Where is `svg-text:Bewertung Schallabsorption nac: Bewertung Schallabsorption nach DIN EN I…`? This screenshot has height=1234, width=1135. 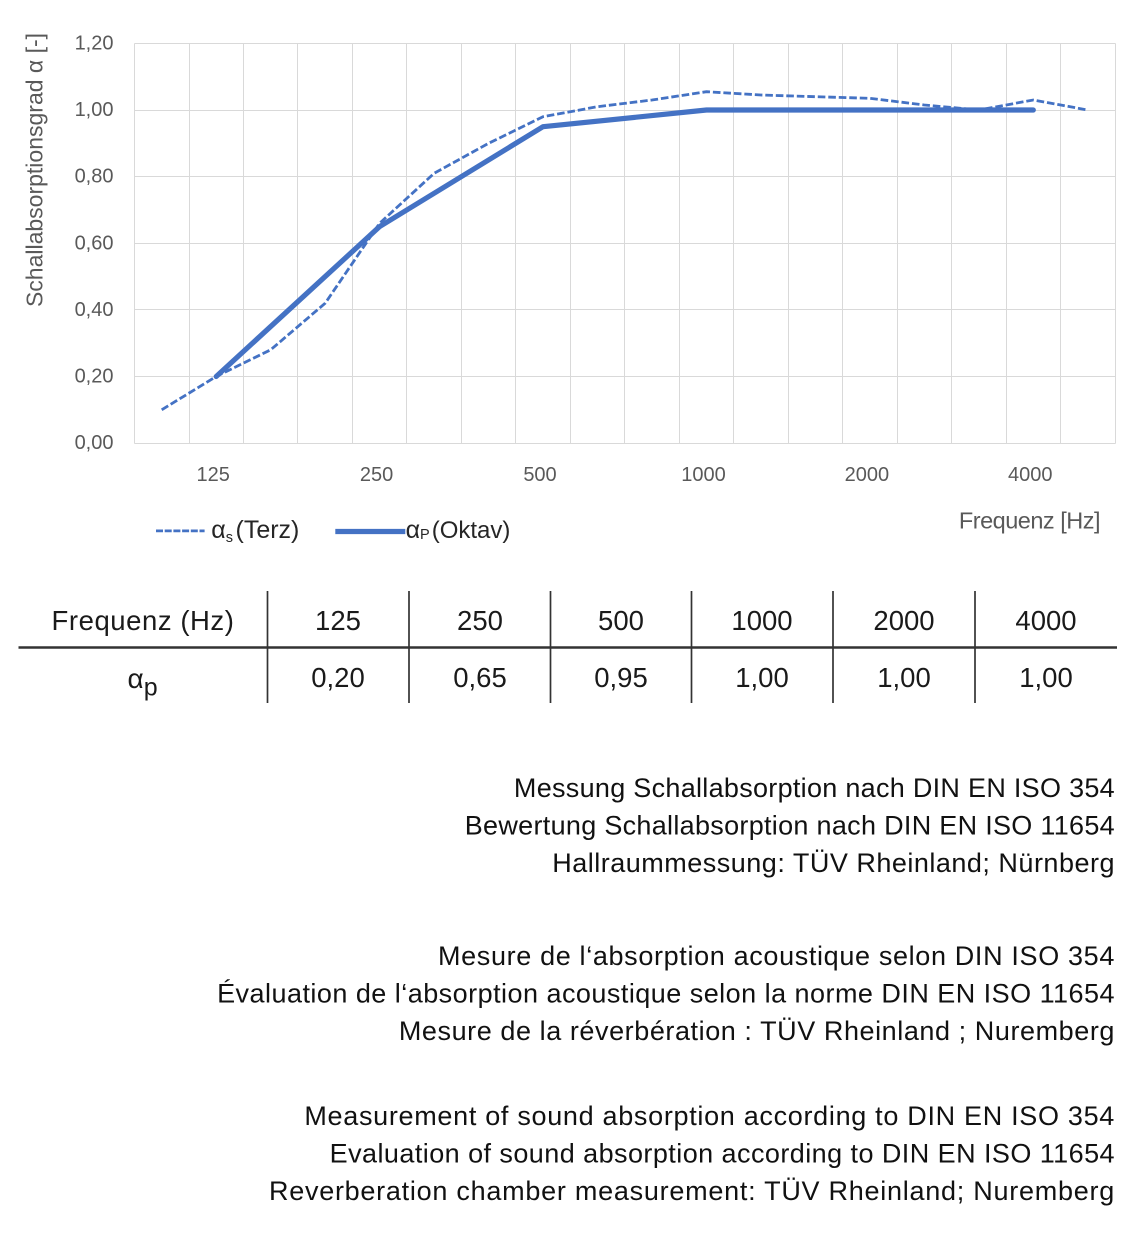
svg-text:Bewertung Schallabsorption nac: Bewertung Schallabsorption nach DIN EN I… is located at coordinates (790, 826).